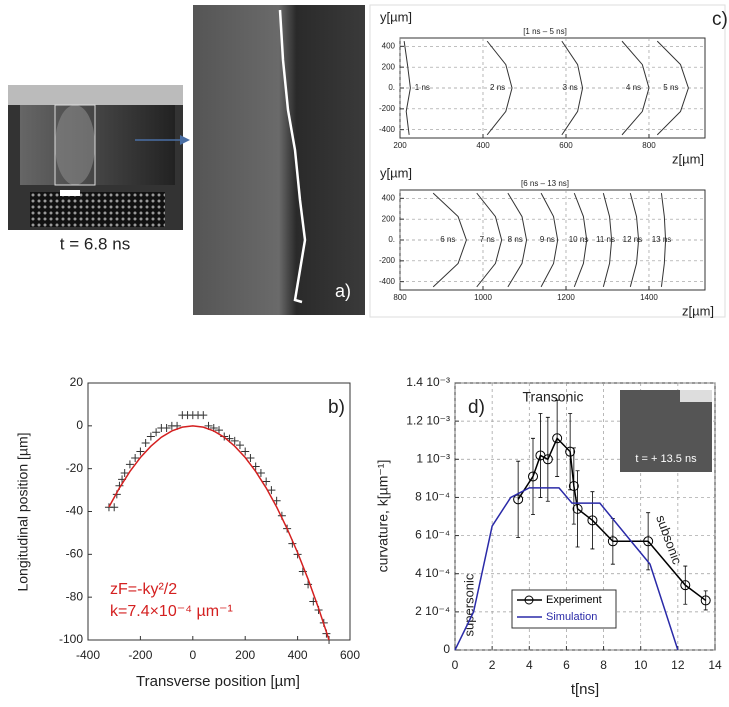 The image size is (729, 707). Describe the element at coordinates (428, 420) in the screenshot. I see `y-tick-label: 1.2 10⁻³` at that location.